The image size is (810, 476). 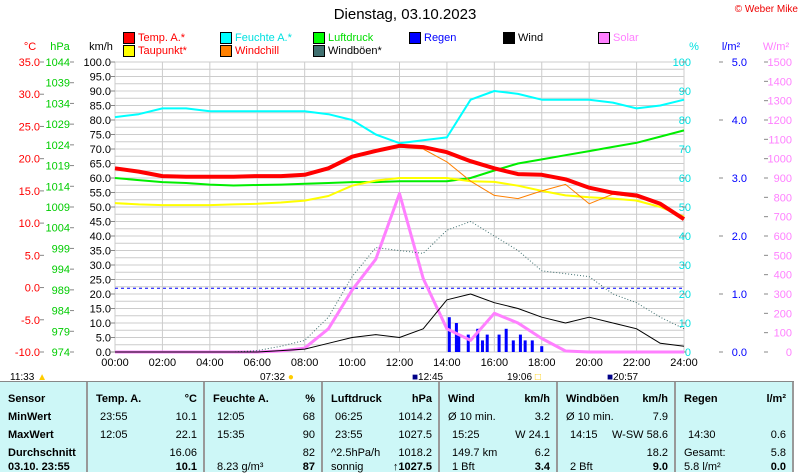 What do you see at coordinates (657, 453) in the screenshot?
I see `cell-value: 18.2` at bounding box center [657, 453].